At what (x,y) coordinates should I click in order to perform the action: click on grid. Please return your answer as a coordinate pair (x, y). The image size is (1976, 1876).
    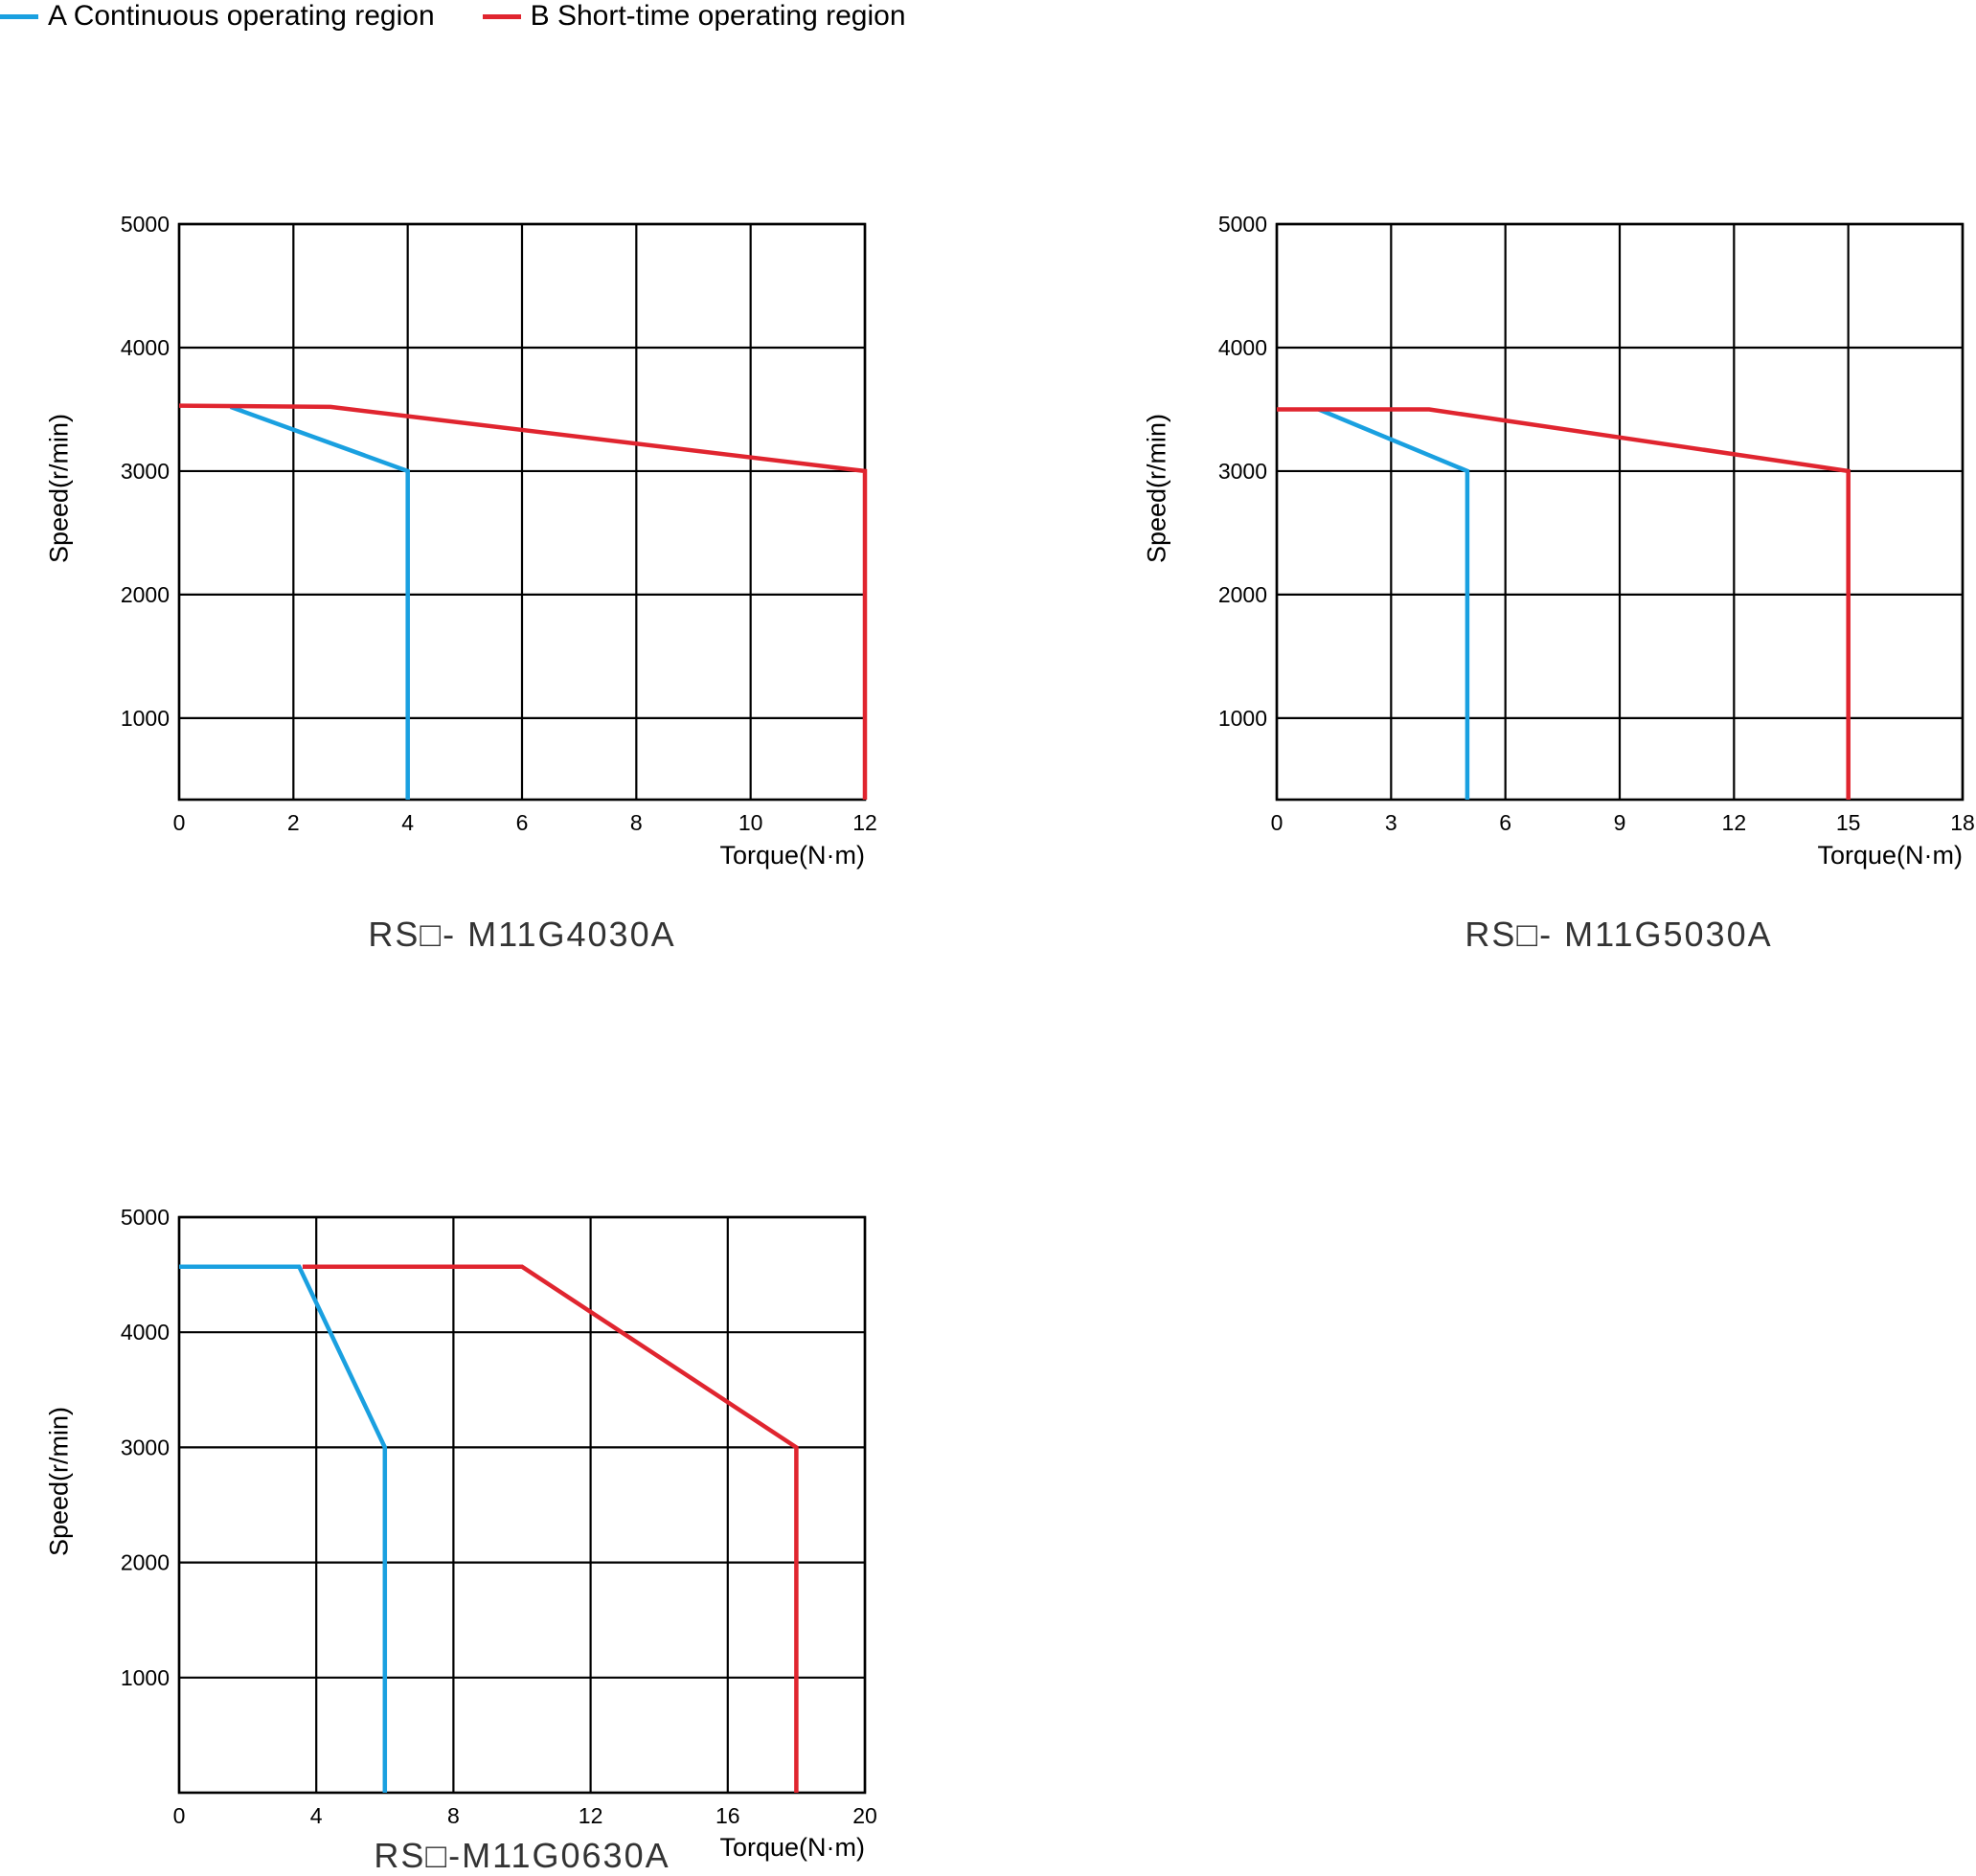
    Looking at the image, I should click on (522, 1504).